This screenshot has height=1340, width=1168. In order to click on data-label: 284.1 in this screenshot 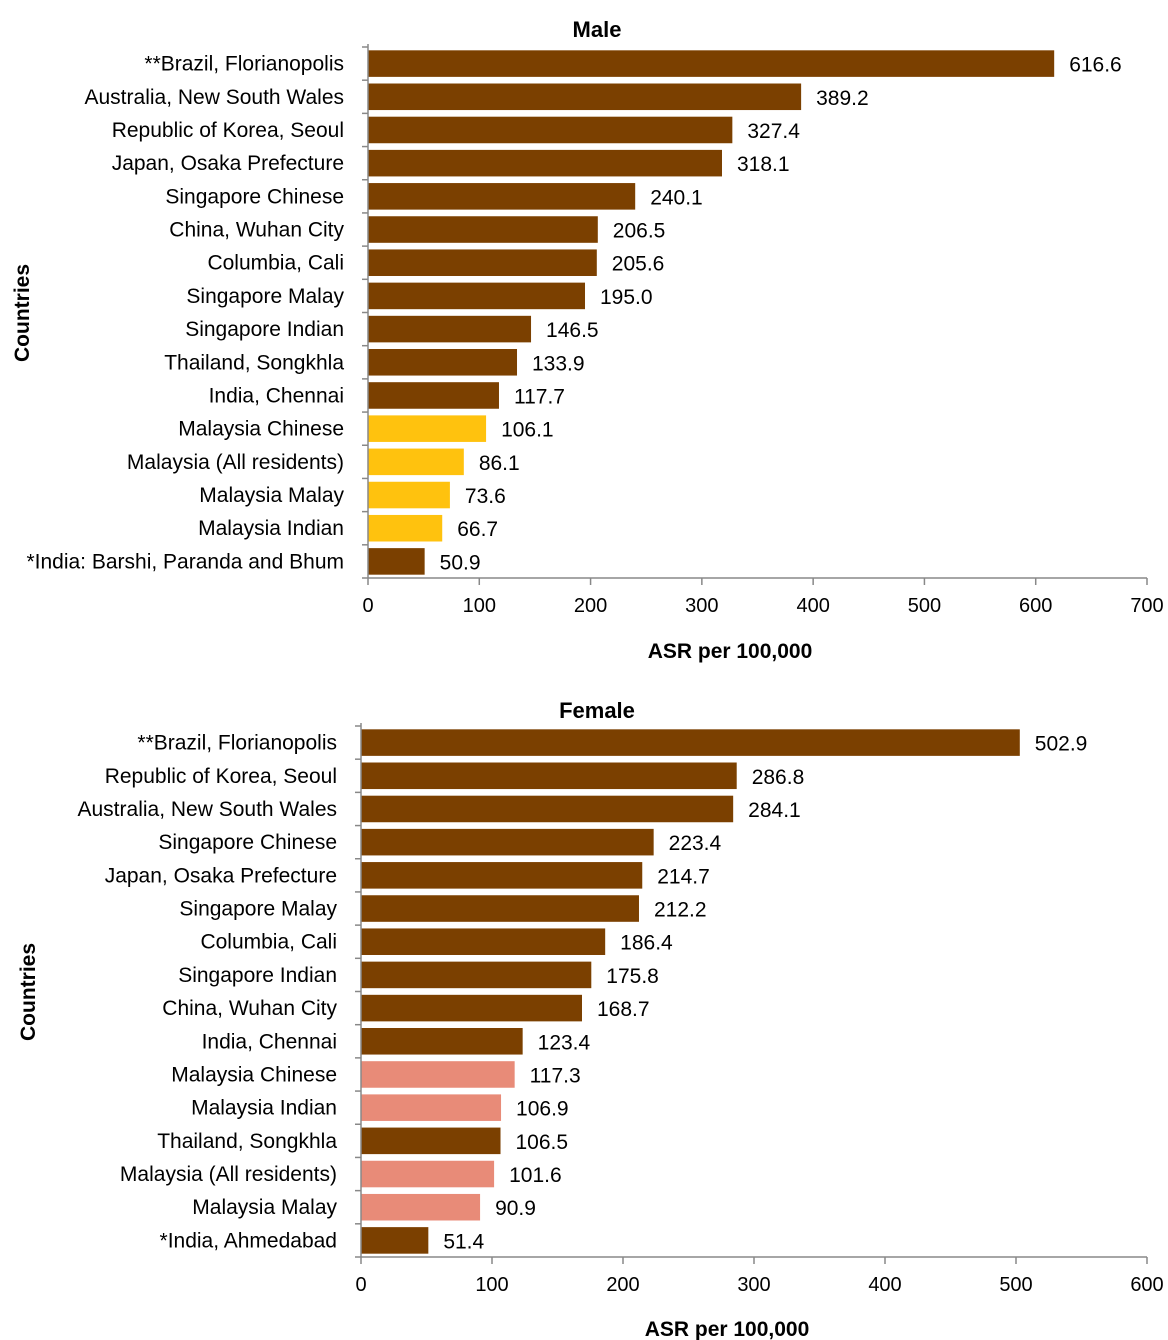, I will do `click(774, 810)`.